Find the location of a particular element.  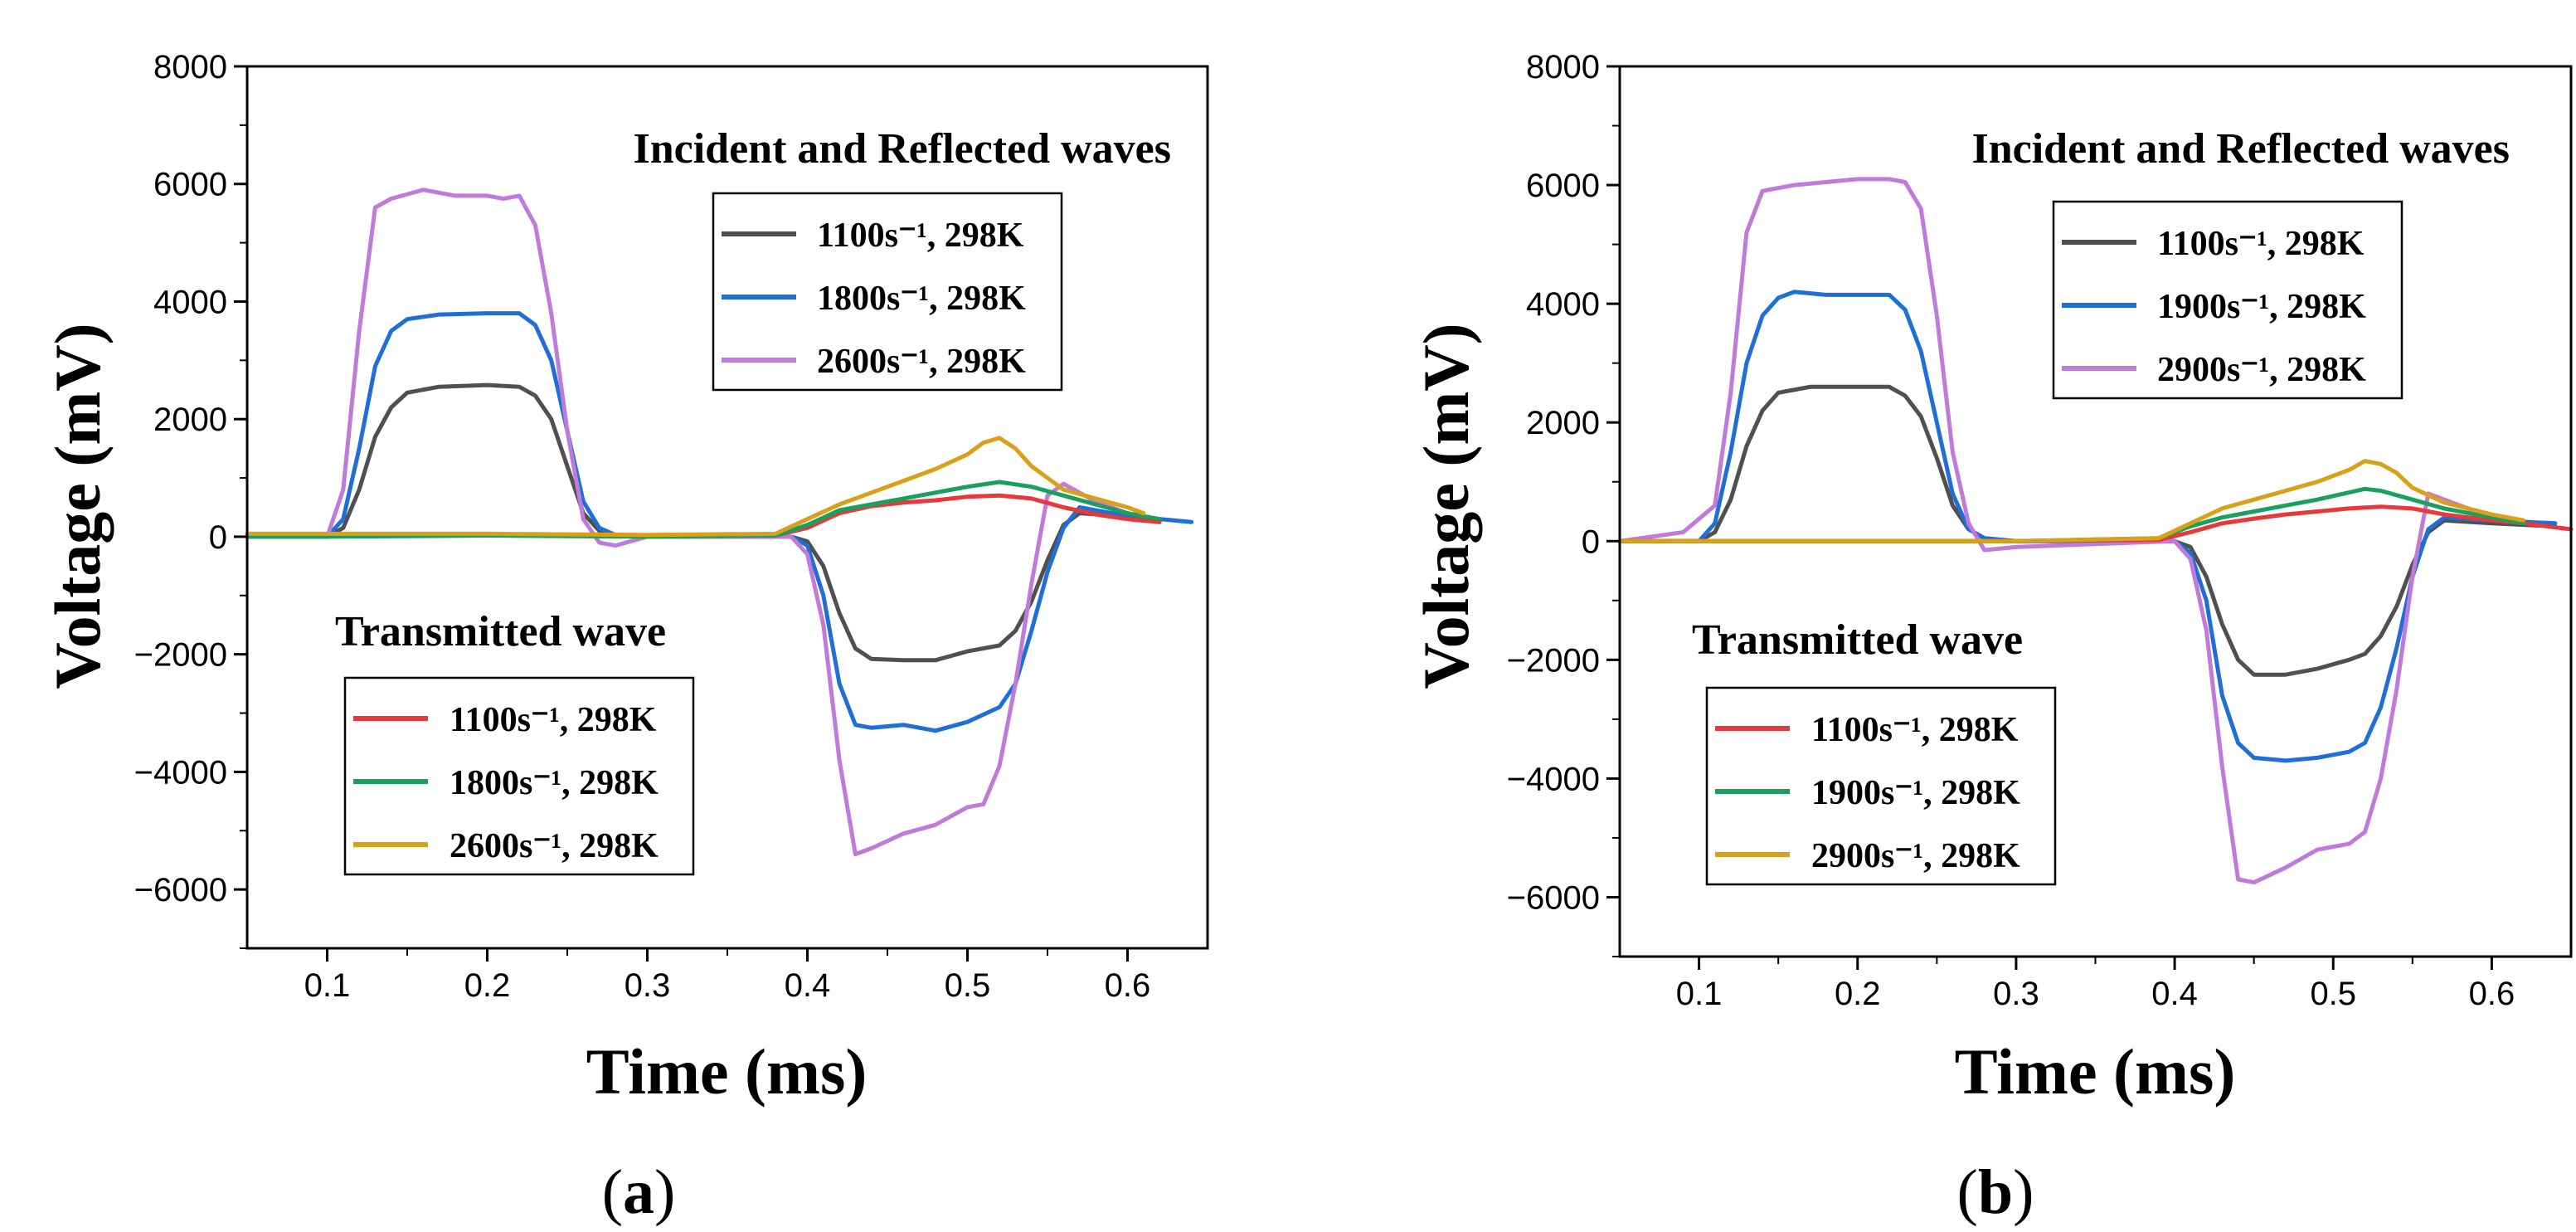

panel-letter: b is located at coordinates (1996, 1192).